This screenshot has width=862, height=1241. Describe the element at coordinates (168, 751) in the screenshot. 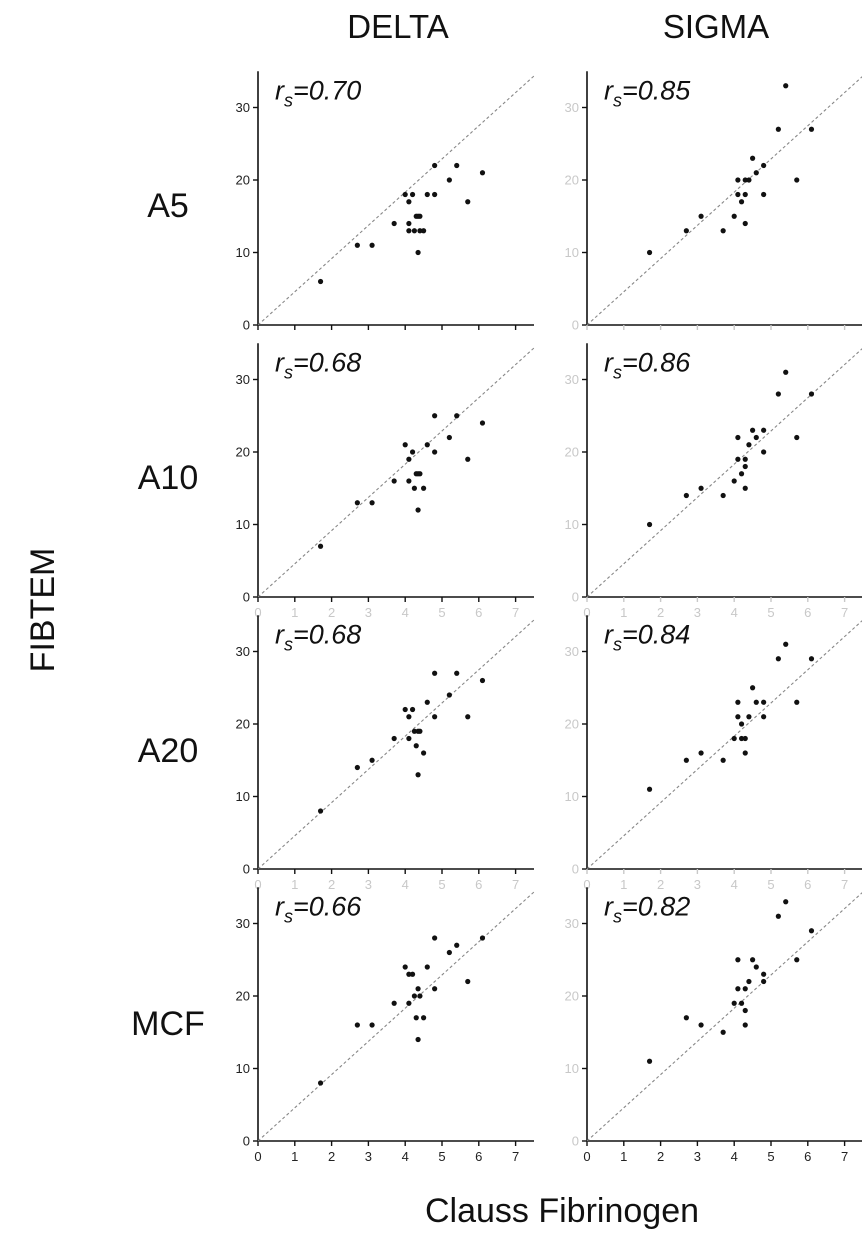

I see `row-title-a20: A20` at that location.